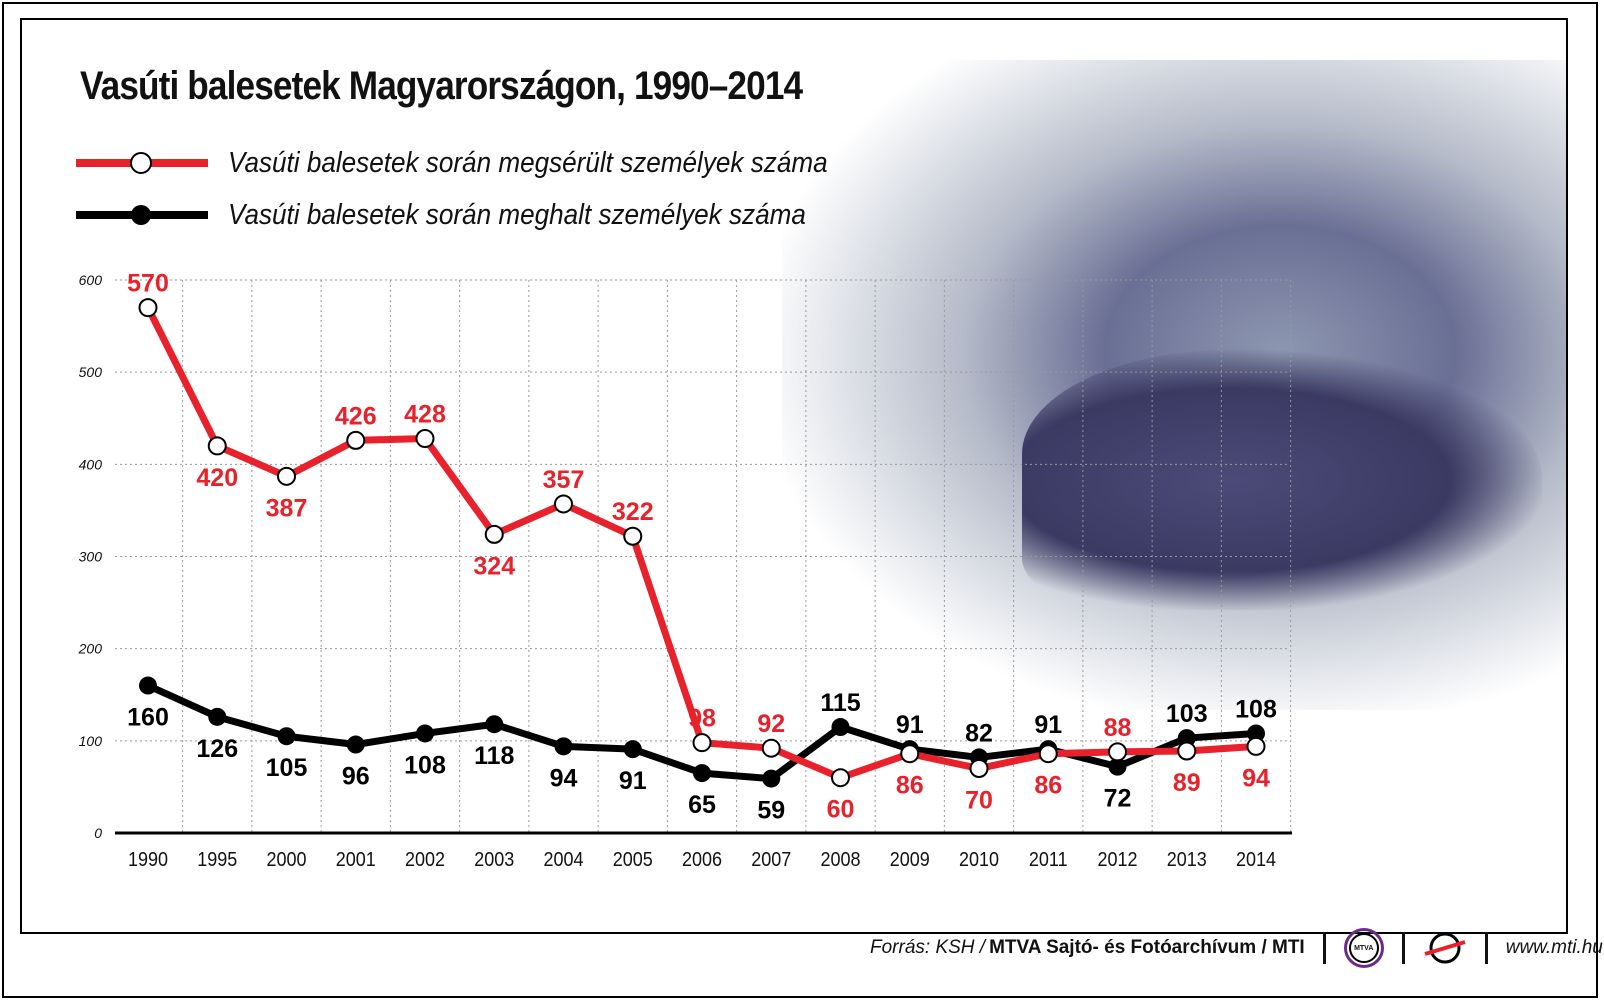 Image resolution: width=1604 pixels, height=1004 pixels. Describe the element at coordinates (928, 947) in the screenshot. I see `source-prefix: Forrás: KSH /` at that location.